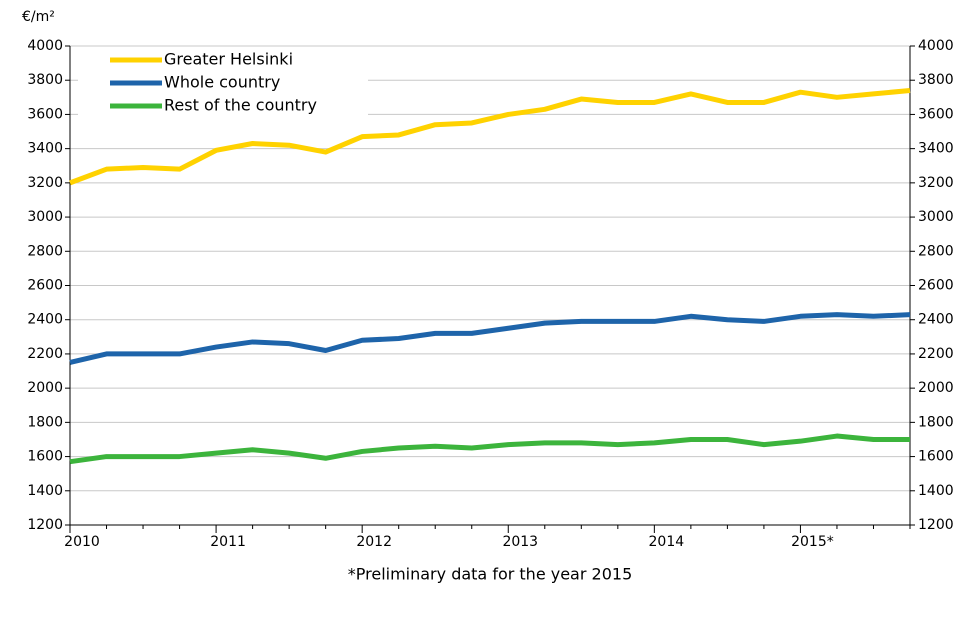  What do you see at coordinates (240, 105) in the screenshot?
I see `legend-label: Rest of the country` at bounding box center [240, 105].